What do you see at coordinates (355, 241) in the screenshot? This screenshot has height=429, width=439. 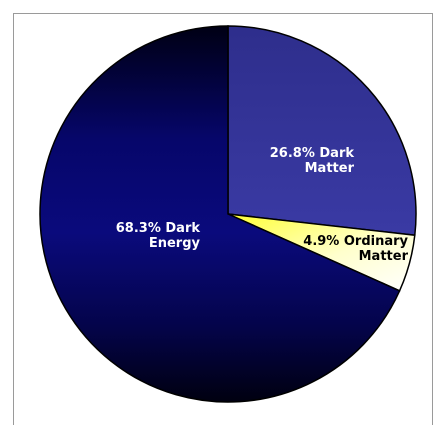 I see `label-ordinary-matter-line1: 4.9% Ordinary` at bounding box center [355, 241].